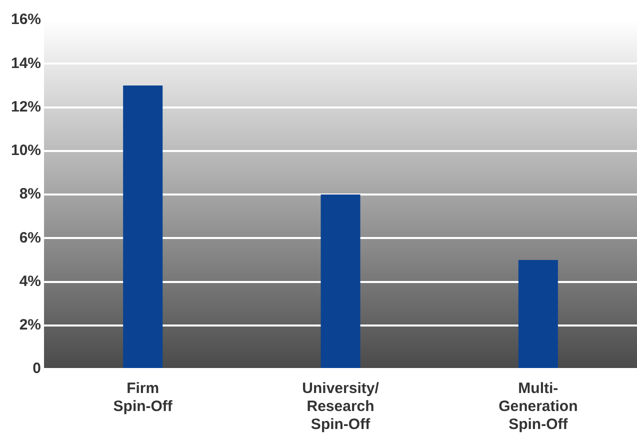 This screenshot has width=637, height=437. Describe the element at coordinates (341, 407) in the screenshot. I see `x-tick-label: University/ Research Spin-Off` at that location.